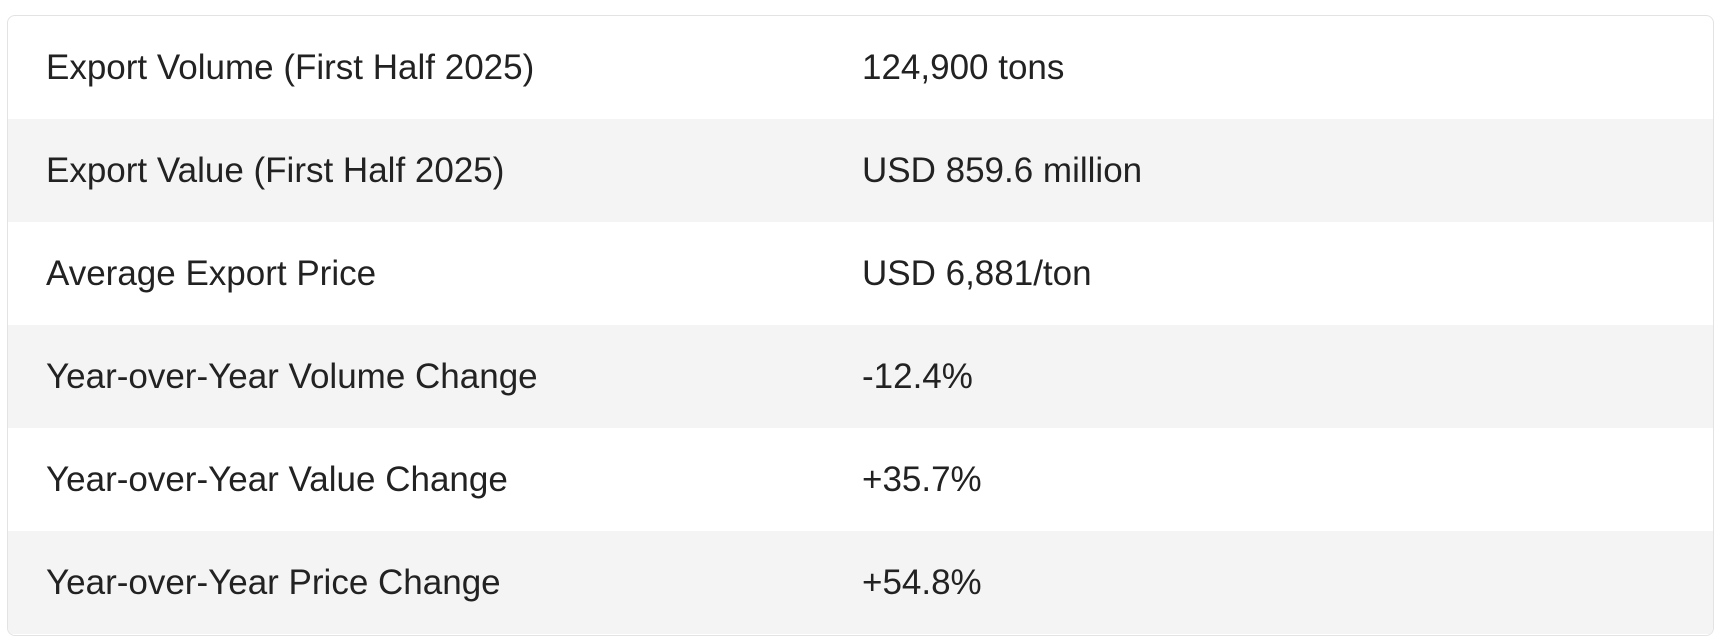 This screenshot has width=1722, height=644. I want to click on row-label: Year-over-Year Price Change, so click(273, 582).